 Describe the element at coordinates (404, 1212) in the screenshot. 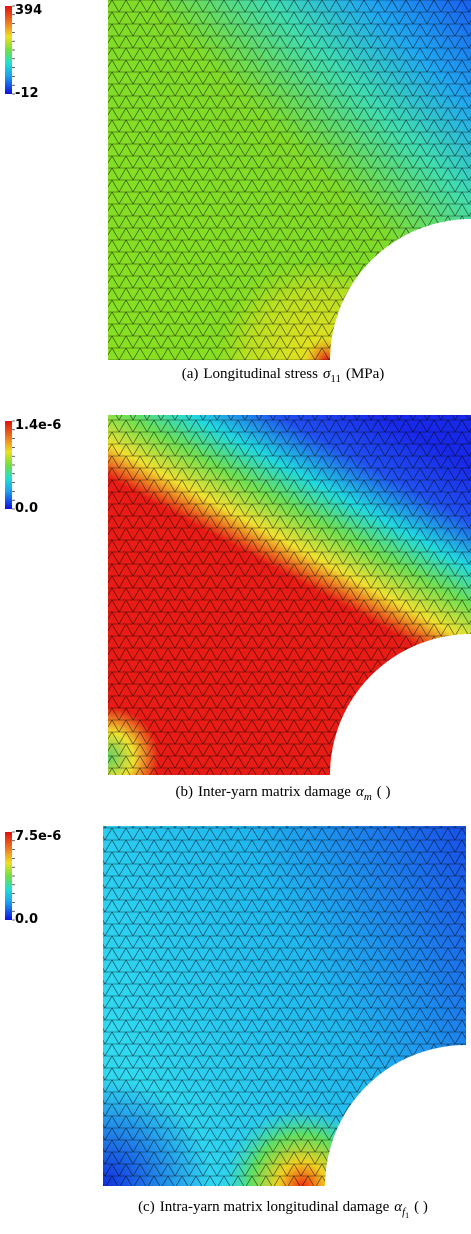

I see `caption-sub: f` at that location.